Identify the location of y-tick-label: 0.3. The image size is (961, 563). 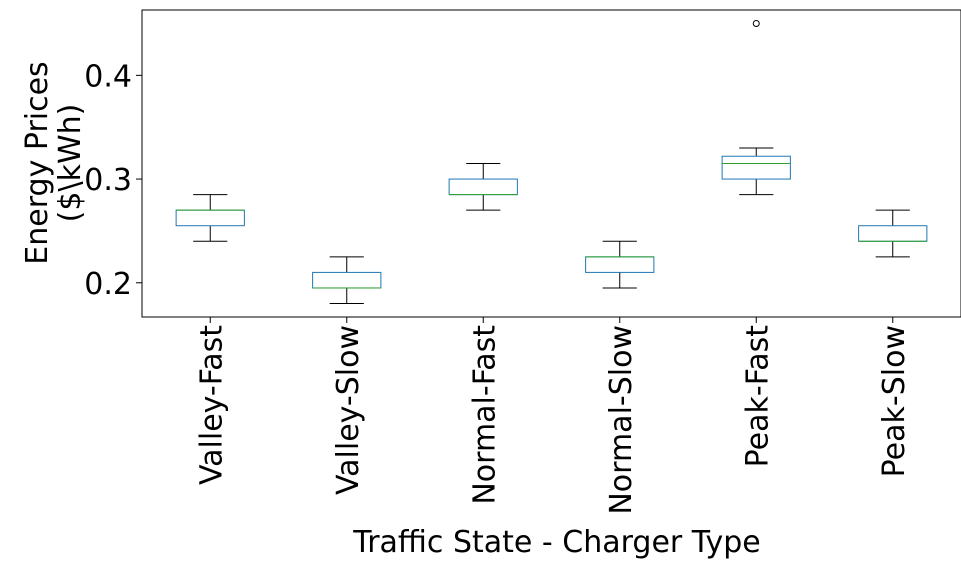
(108, 180).